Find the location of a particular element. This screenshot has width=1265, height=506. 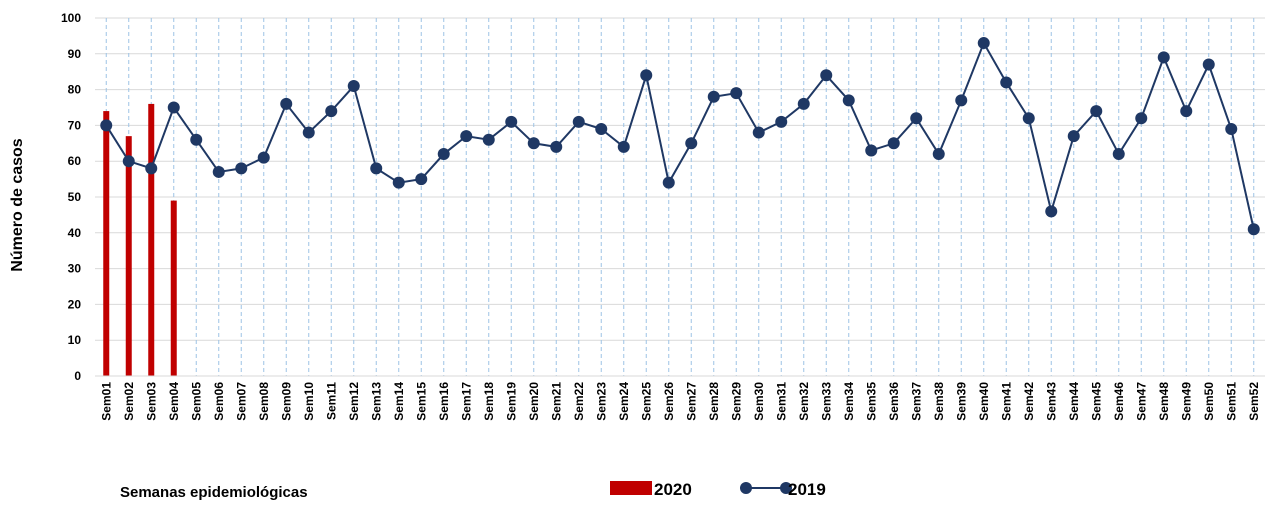

x-tick-label: Sem26 is located at coordinates (669, 401).